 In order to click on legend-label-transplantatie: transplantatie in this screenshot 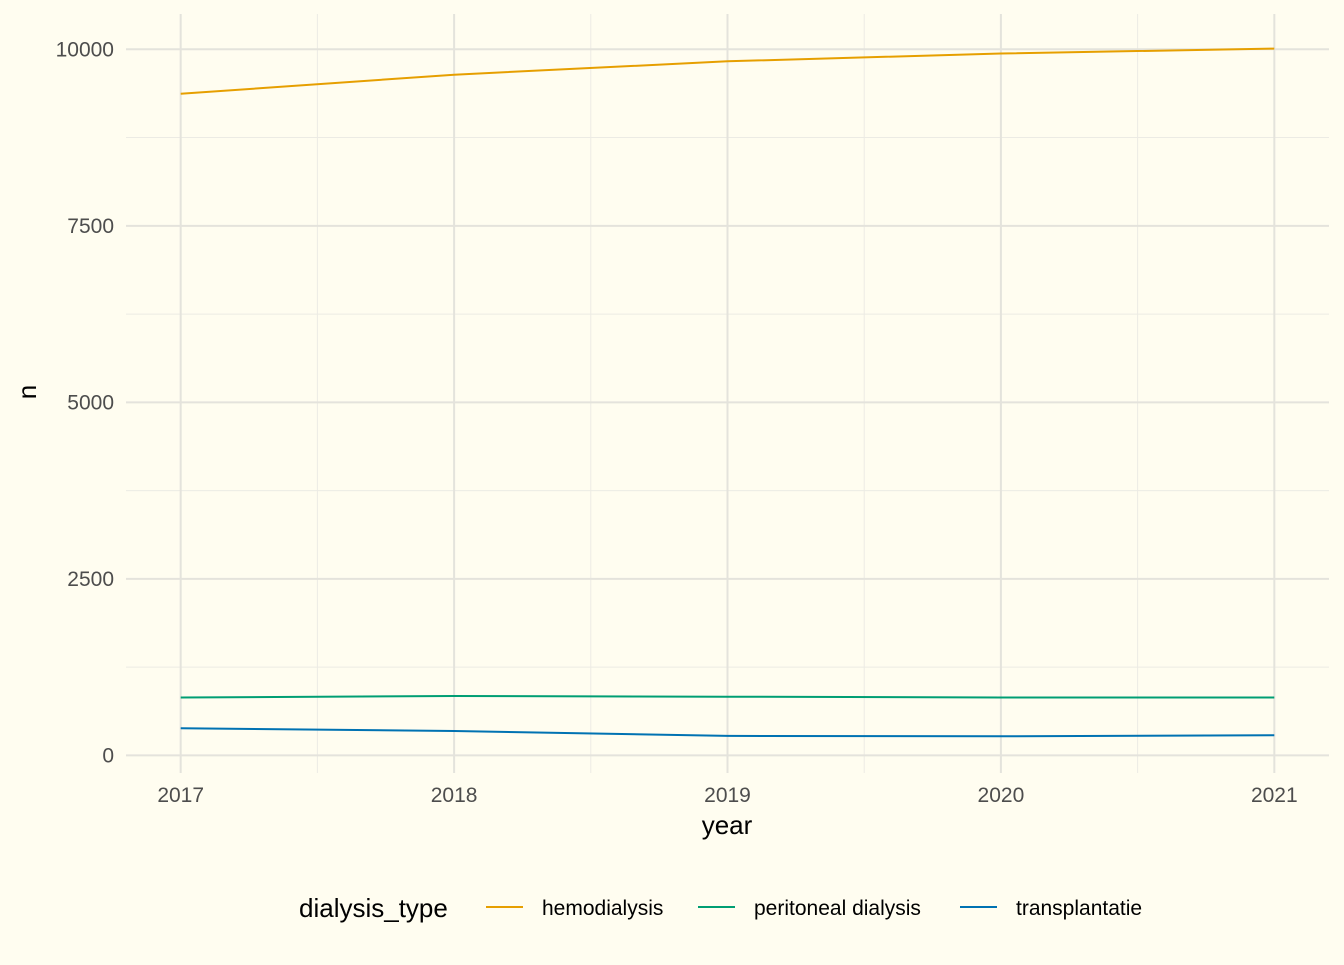, I will do `click(1079, 908)`.